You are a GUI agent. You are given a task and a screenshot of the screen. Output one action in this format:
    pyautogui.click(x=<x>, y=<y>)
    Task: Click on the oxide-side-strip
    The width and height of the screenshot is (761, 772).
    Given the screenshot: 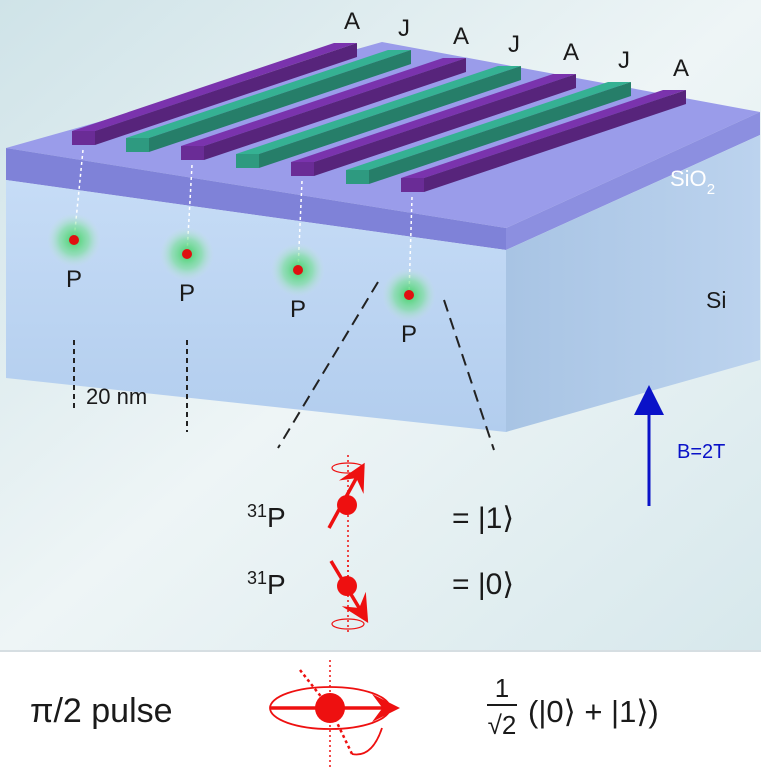 What is the action you would take?
    pyautogui.click(x=633, y=181)
    